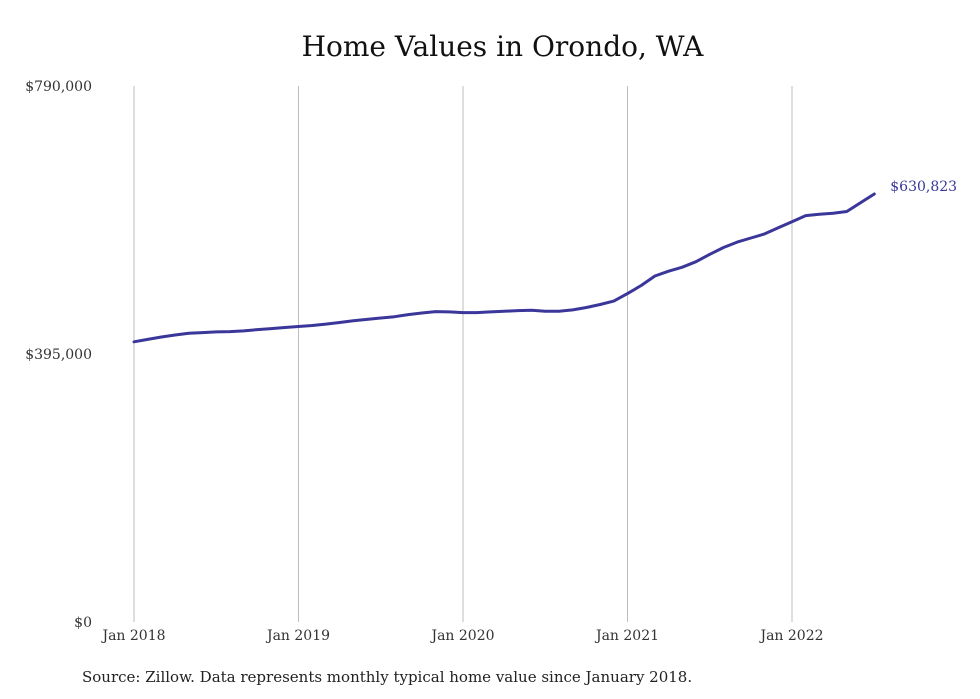 The width and height of the screenshot is (980, 699). What do you see at coordinates (83, 623) in the screenshot?
I see `y-tick-label: $0` at bounding box center [83, 623].